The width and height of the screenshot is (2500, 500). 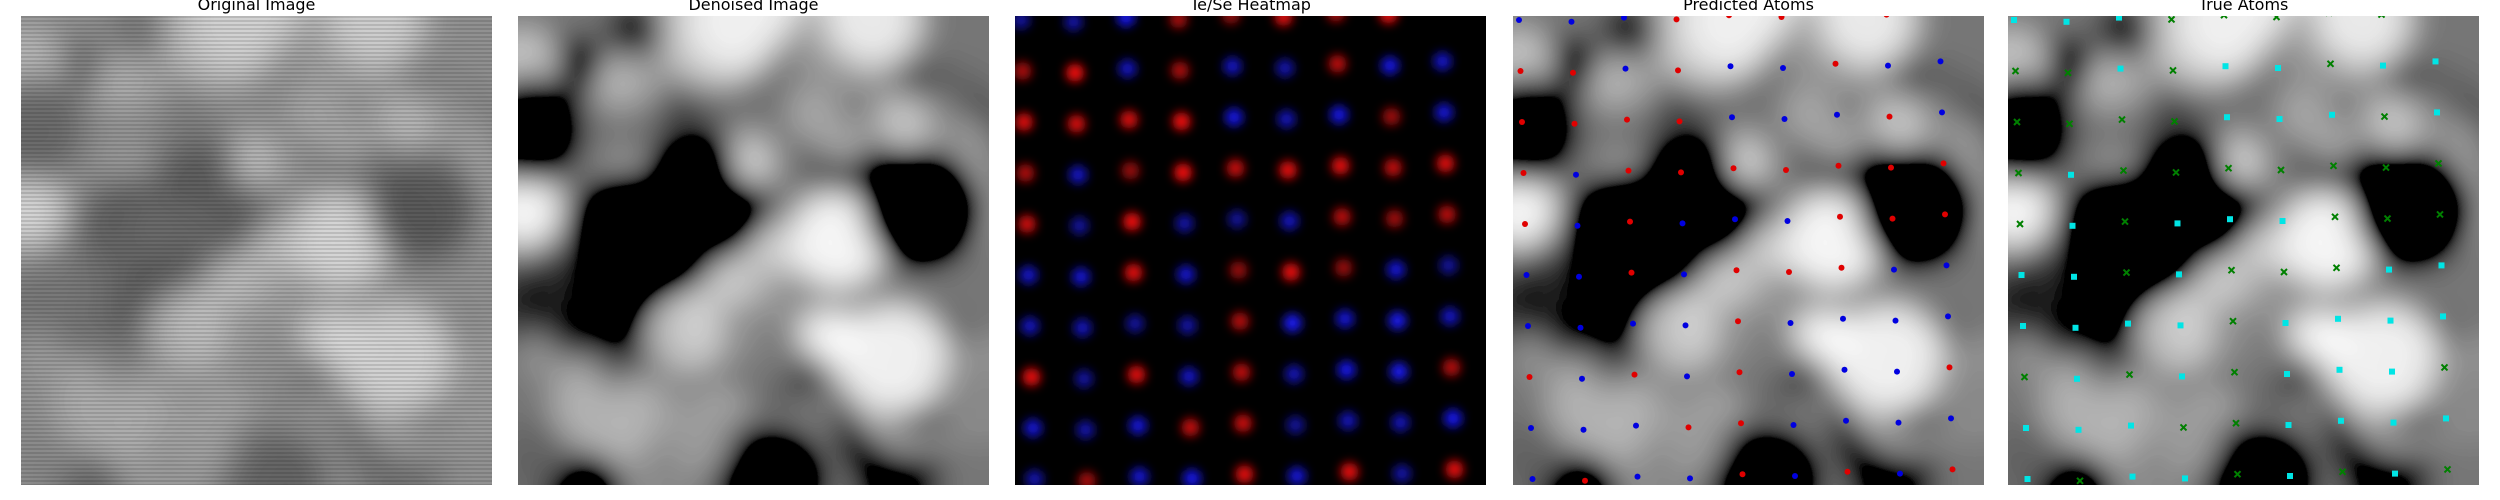 I want to click on panel-title: True Atoms, so click(x=2243, y=7).